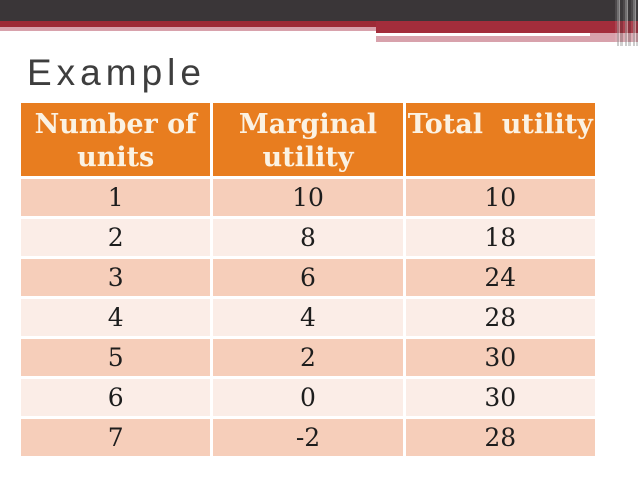 Image resolution: width=638 pixels, height=478 pixels. Describe the element at coordinates (308, 357) in the screenshot. I see `table-cell-r4-c1: 2` at that location.